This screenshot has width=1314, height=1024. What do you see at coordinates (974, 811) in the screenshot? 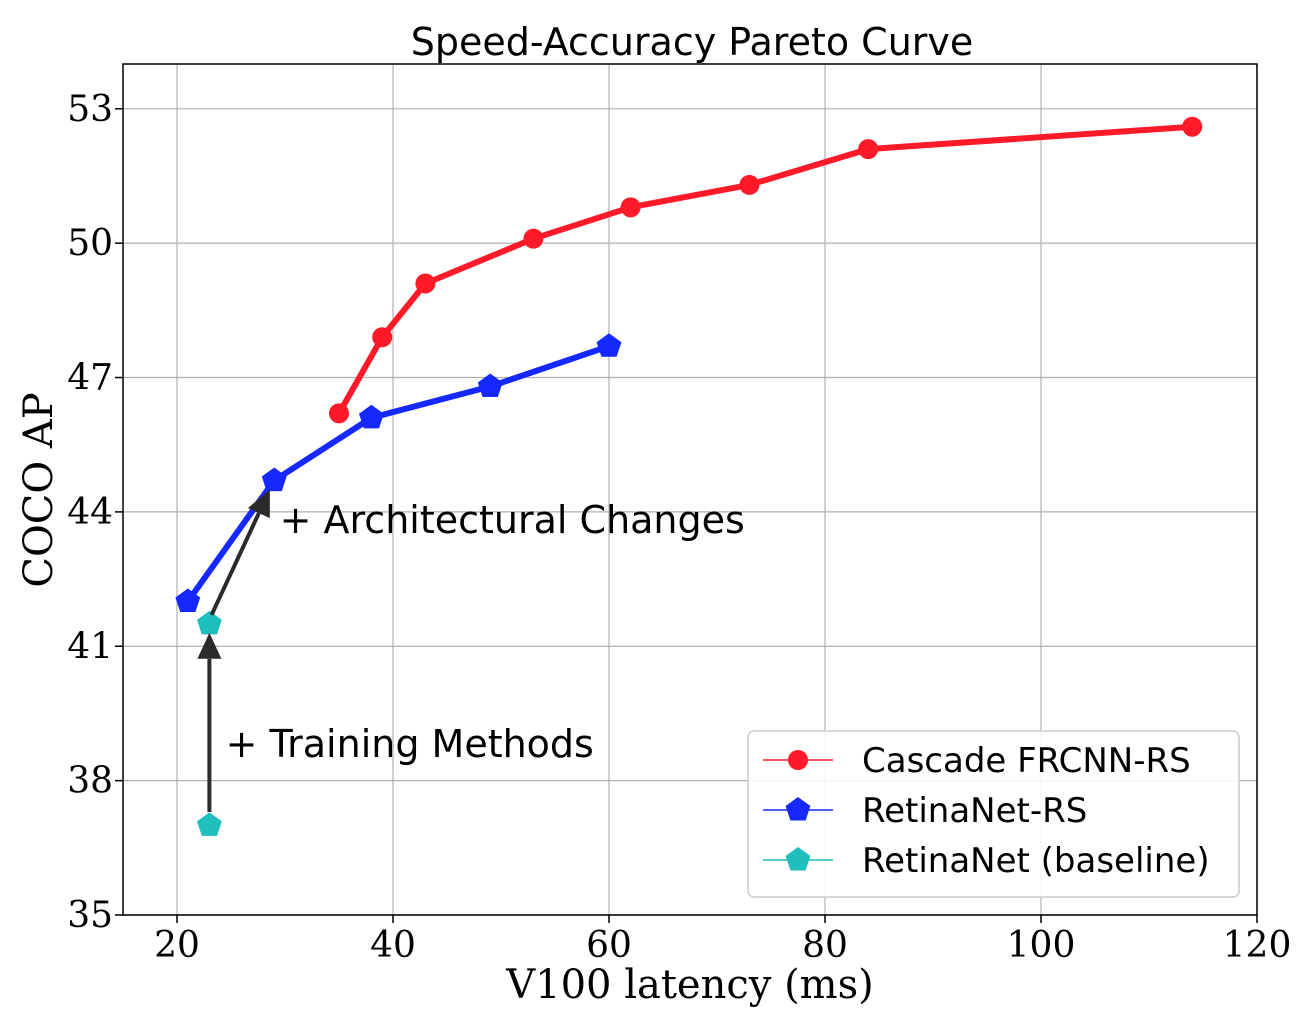
I see `legend-label: RetinaNet-RS` at bounding box center [974, 811].